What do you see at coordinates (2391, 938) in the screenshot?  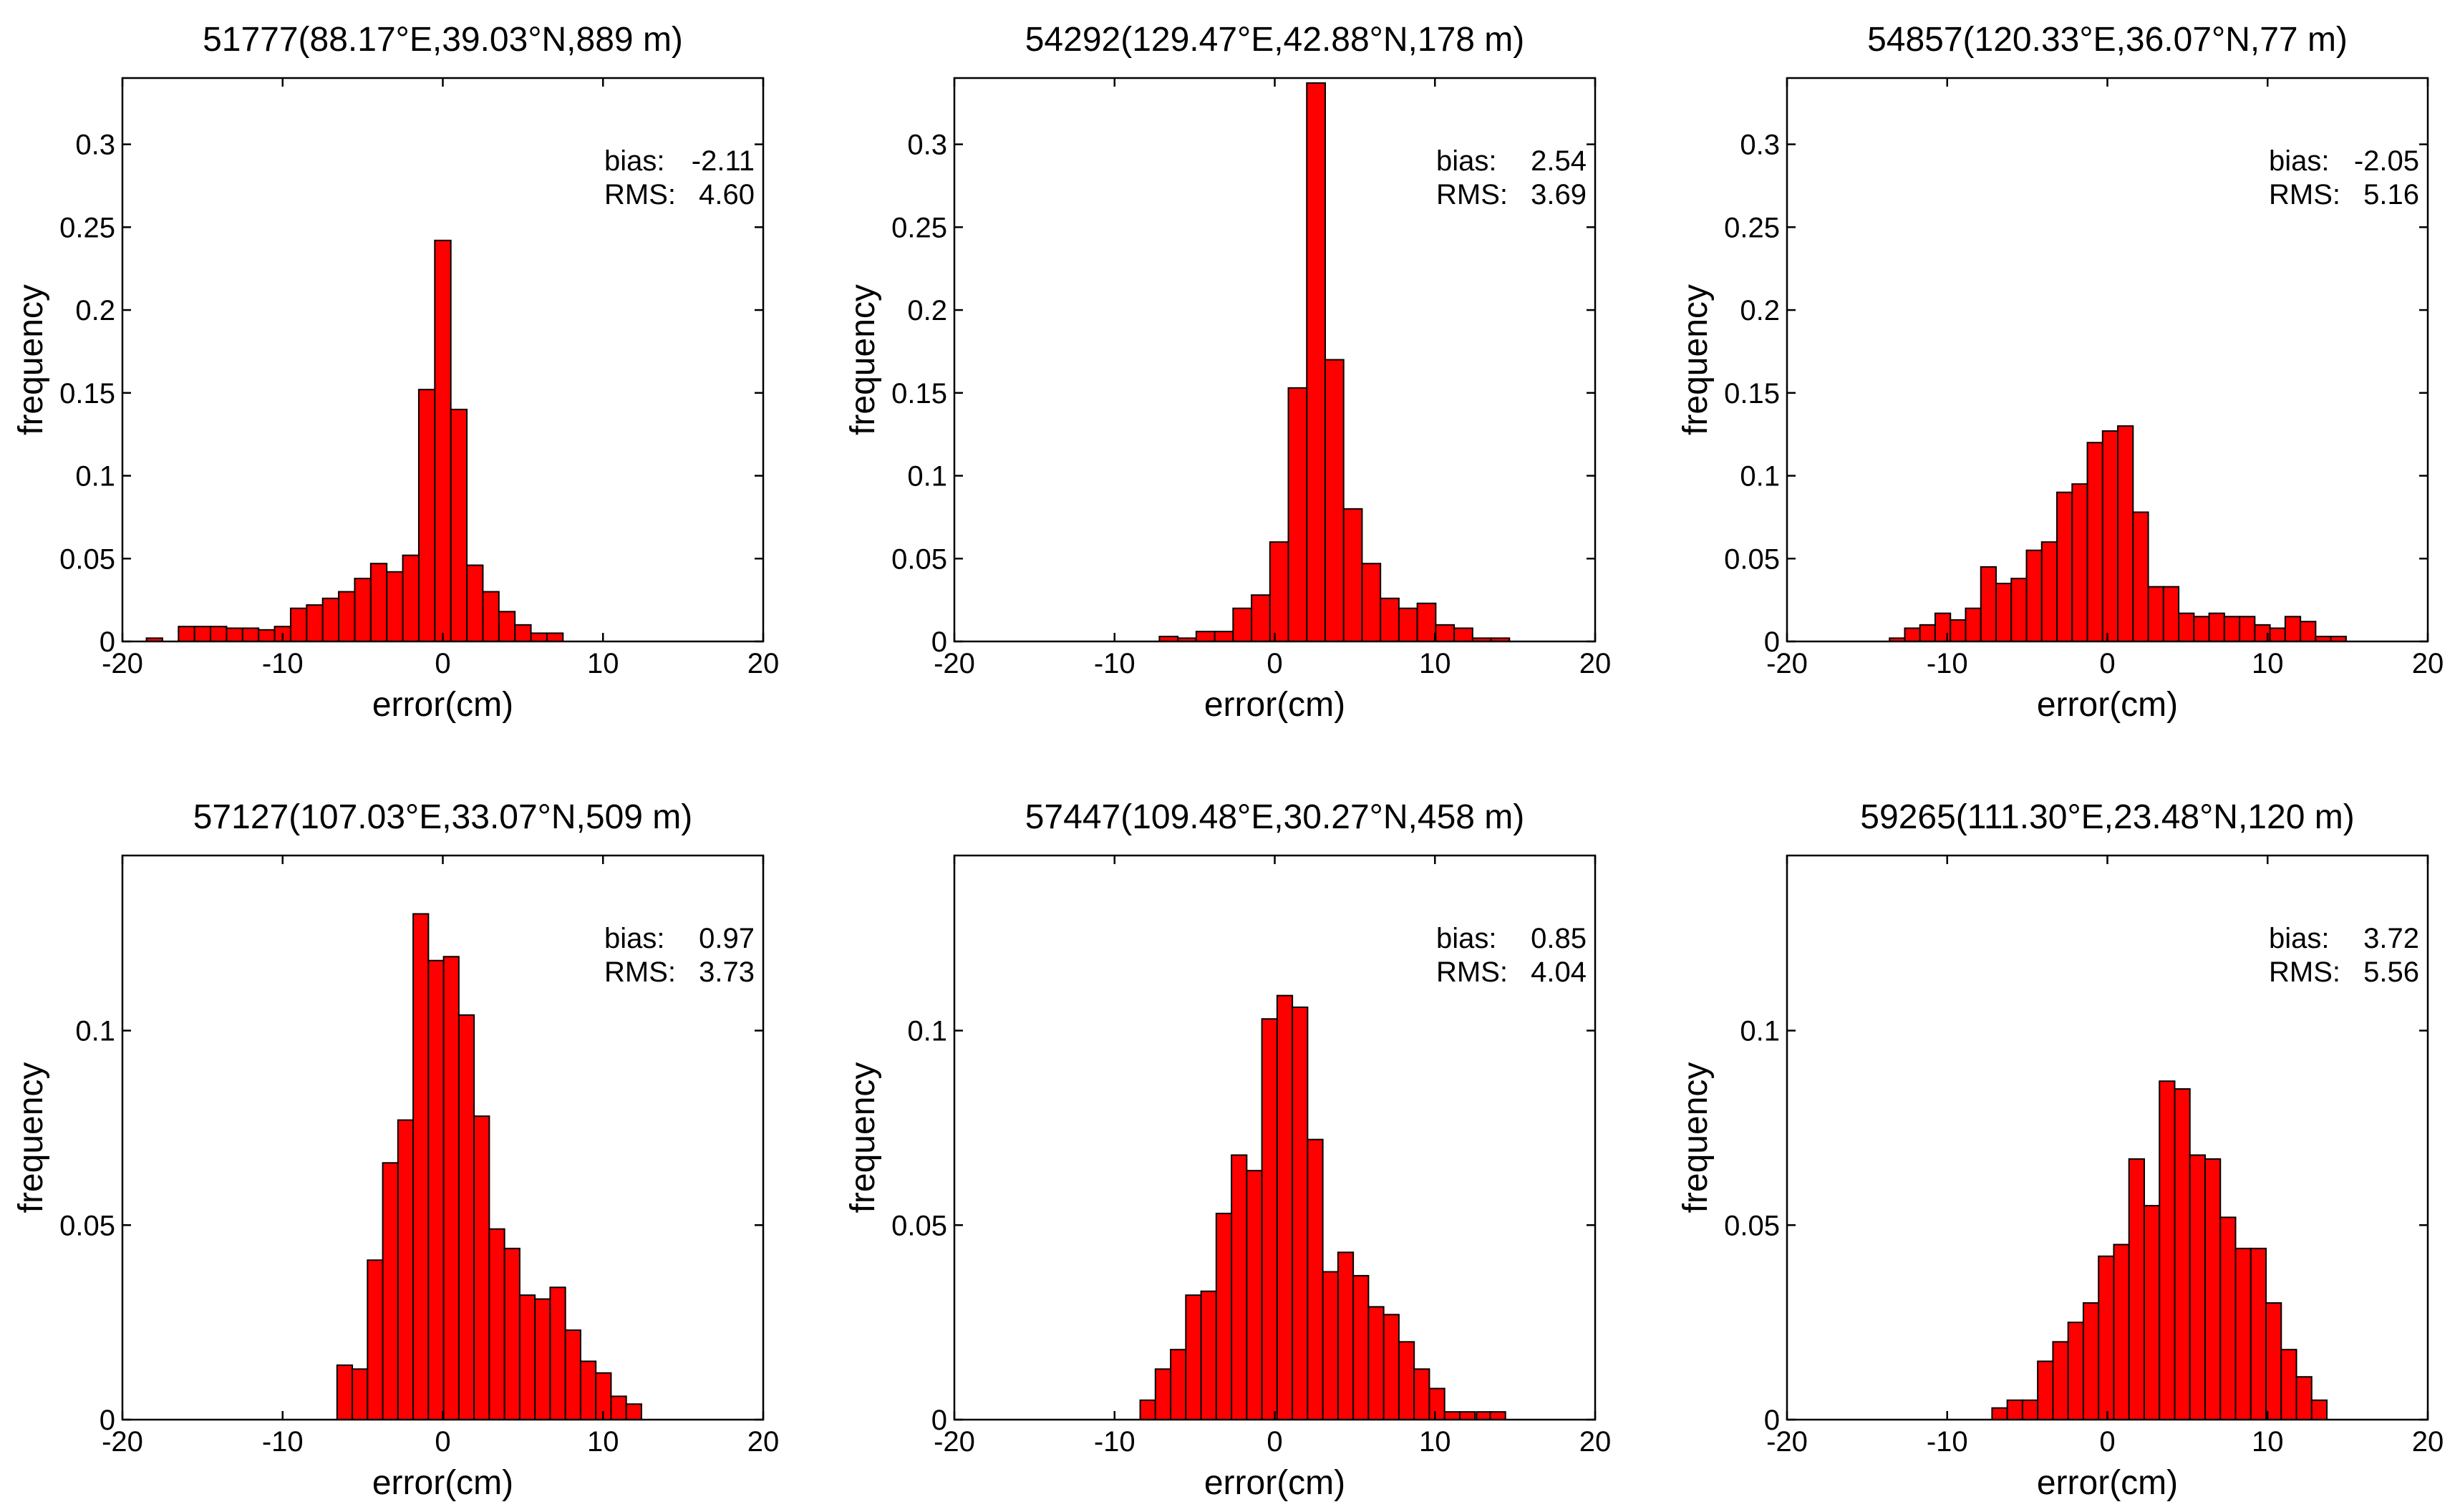 I see `bias-value: 3.72` at bounding box center [2391, 938].